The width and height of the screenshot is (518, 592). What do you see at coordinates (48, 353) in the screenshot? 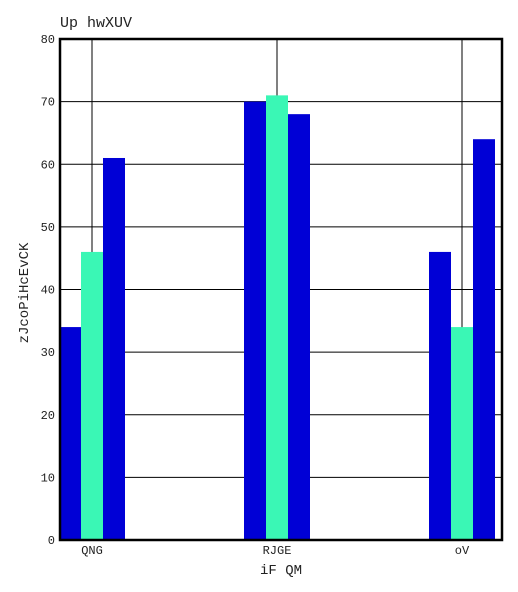
I see `y-tick-label: 30` at bounding box center [48, 353].